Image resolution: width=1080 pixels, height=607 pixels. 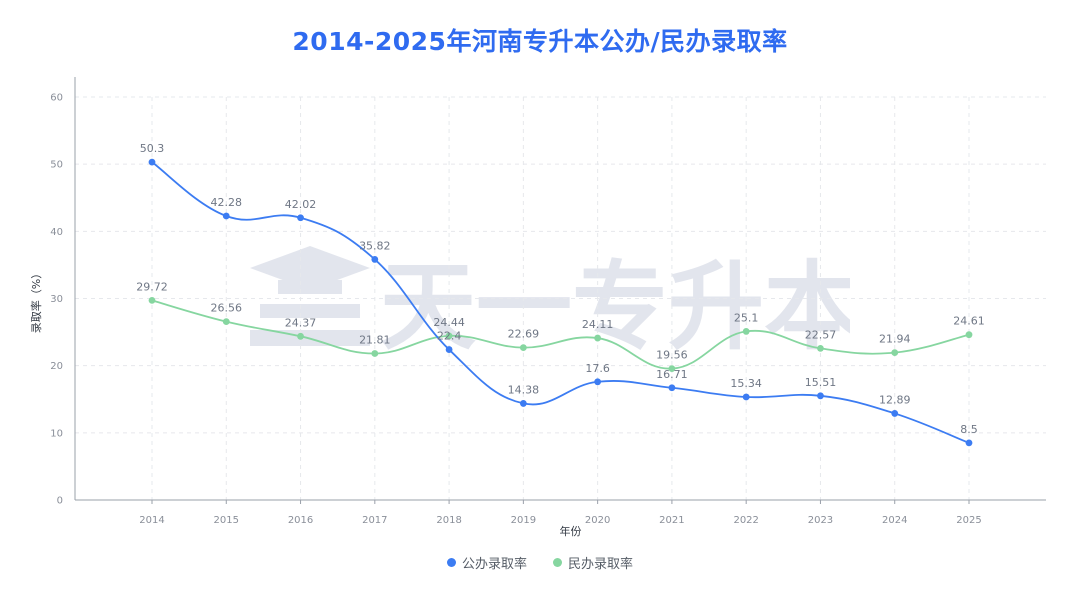 I want to click on data-label-public: 50.3, so click(x=152, y=148).